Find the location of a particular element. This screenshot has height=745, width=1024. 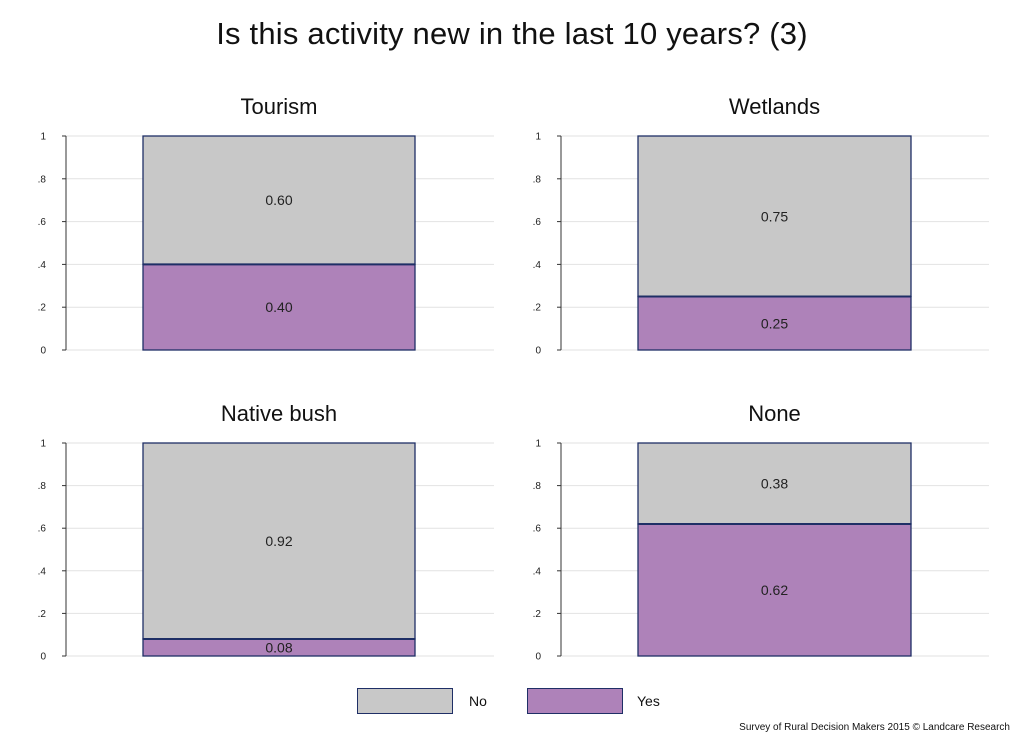

y-tick-label-none: 1 is located at coordinates (538, 444).